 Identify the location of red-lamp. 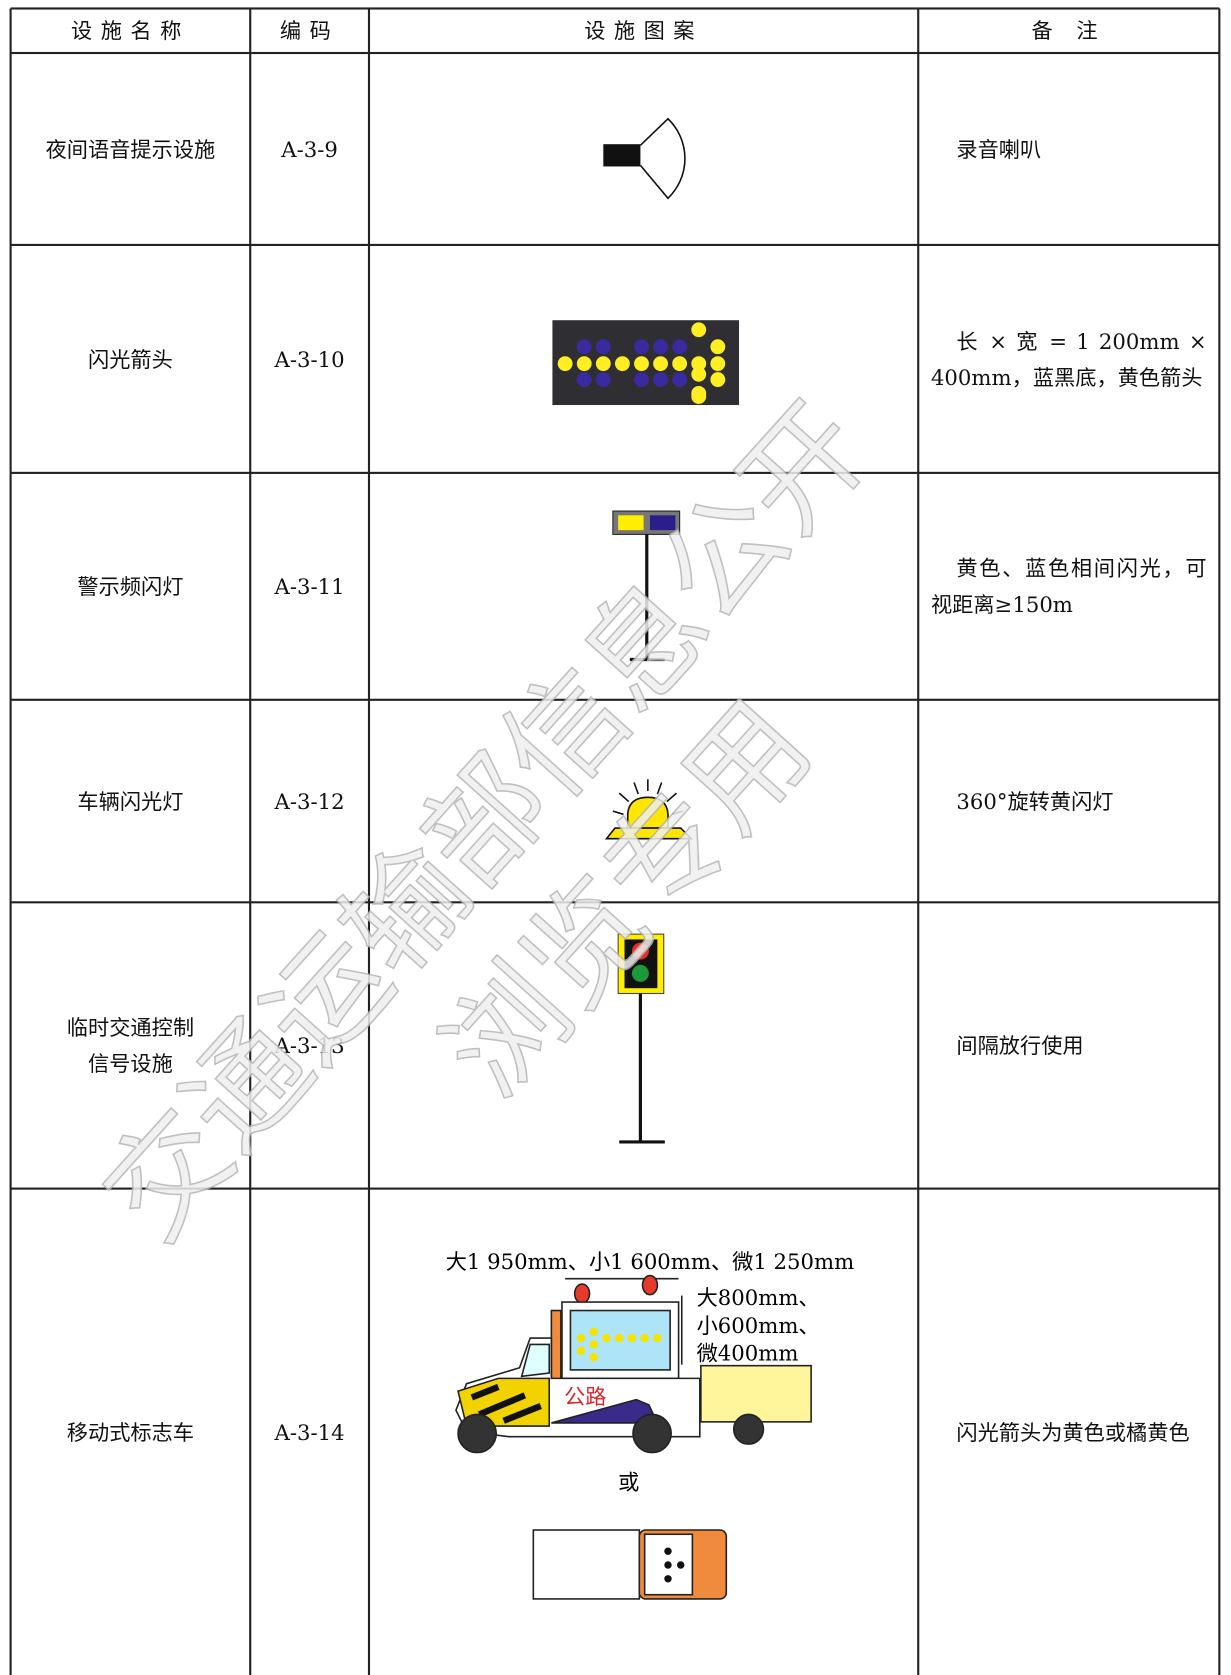
(640, 951).